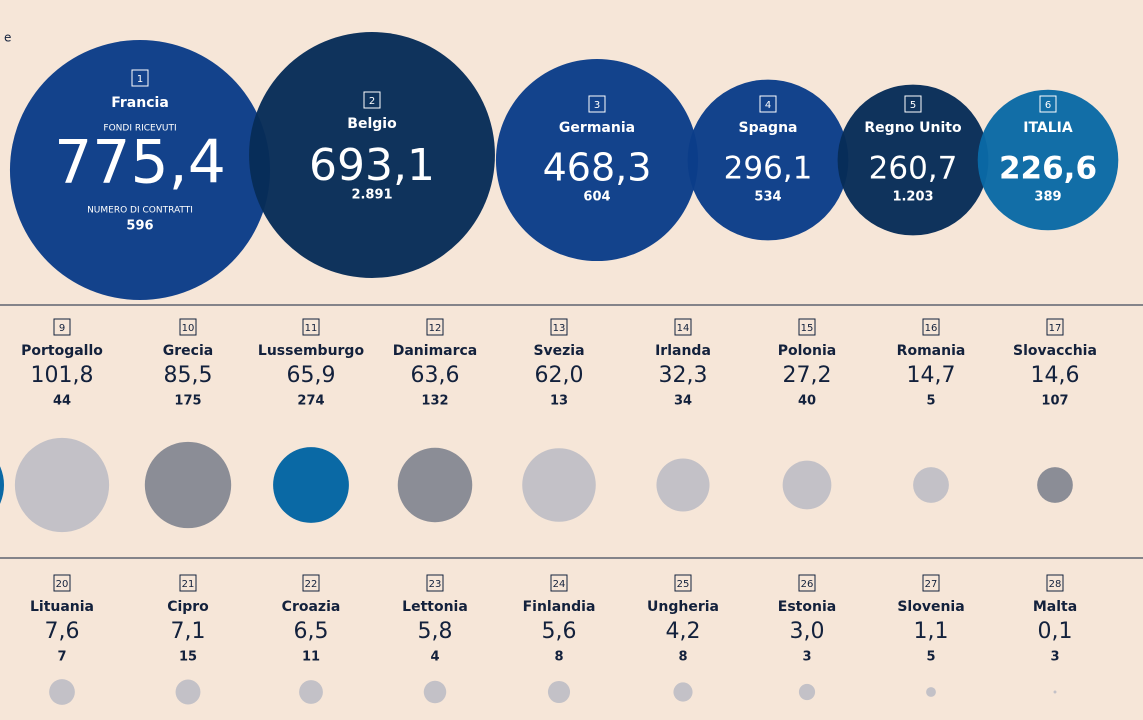 The height and width of the screenshot is (720, 1143). What do you see at coordinates (1055, 631) in the screenshot?
I see `funds-value: 0,1` at bounding box center [1055, 631].